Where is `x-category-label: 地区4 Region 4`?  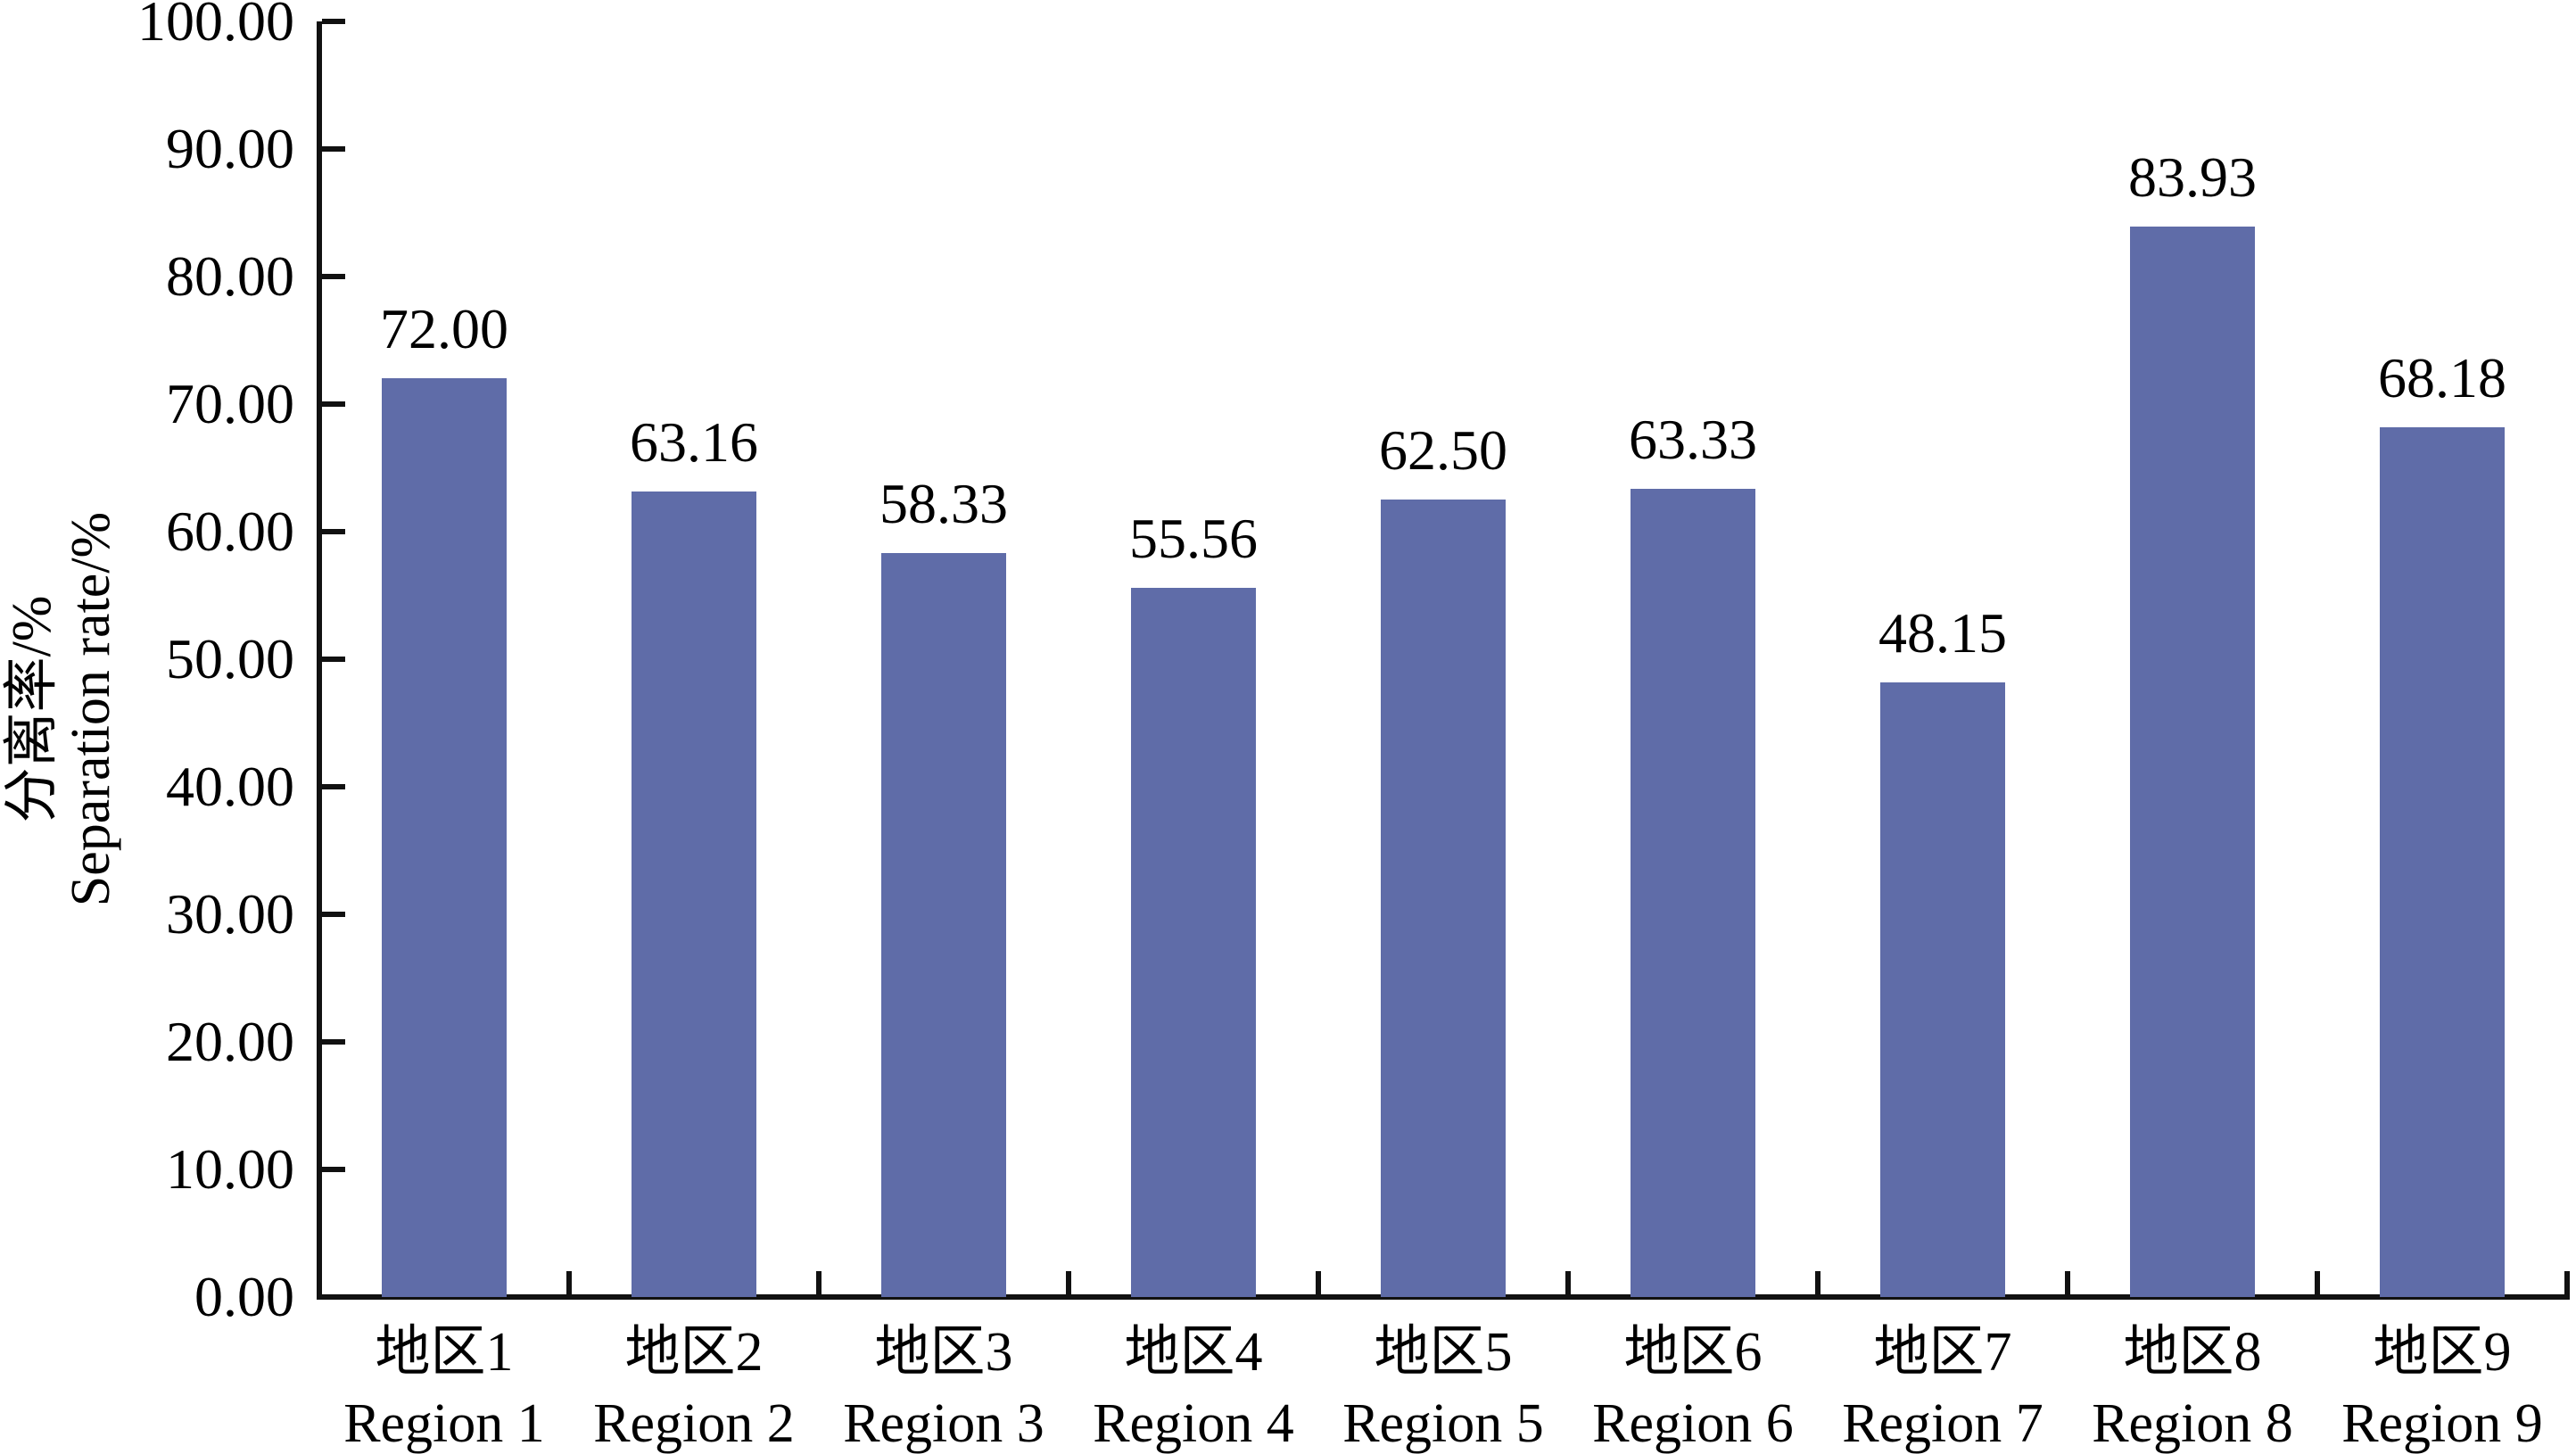 x-category-label: 地区4 Region 4 is located at coordinates (1193, 1385).